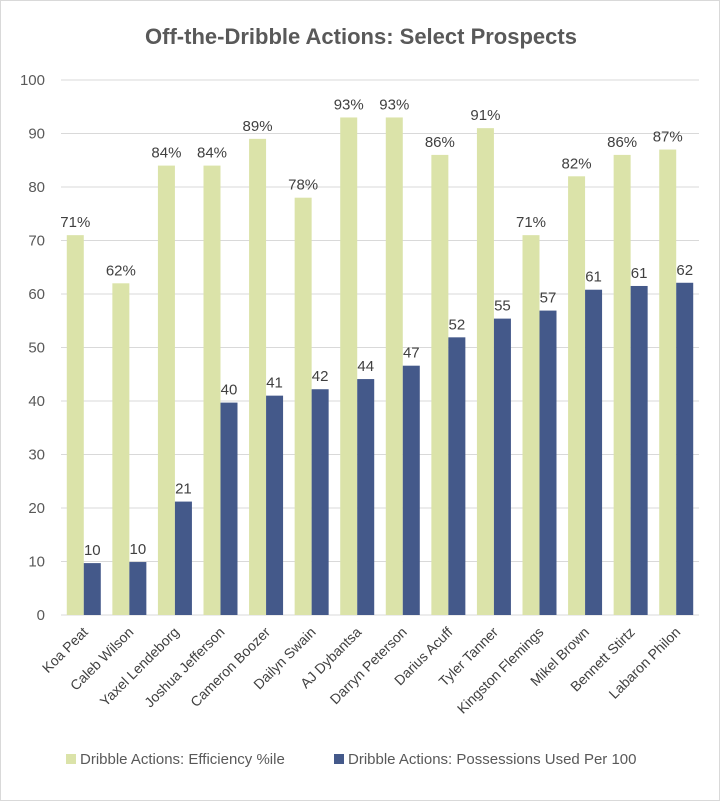  I want to click on efficiency-label-6: 93%, so click(349, 104).